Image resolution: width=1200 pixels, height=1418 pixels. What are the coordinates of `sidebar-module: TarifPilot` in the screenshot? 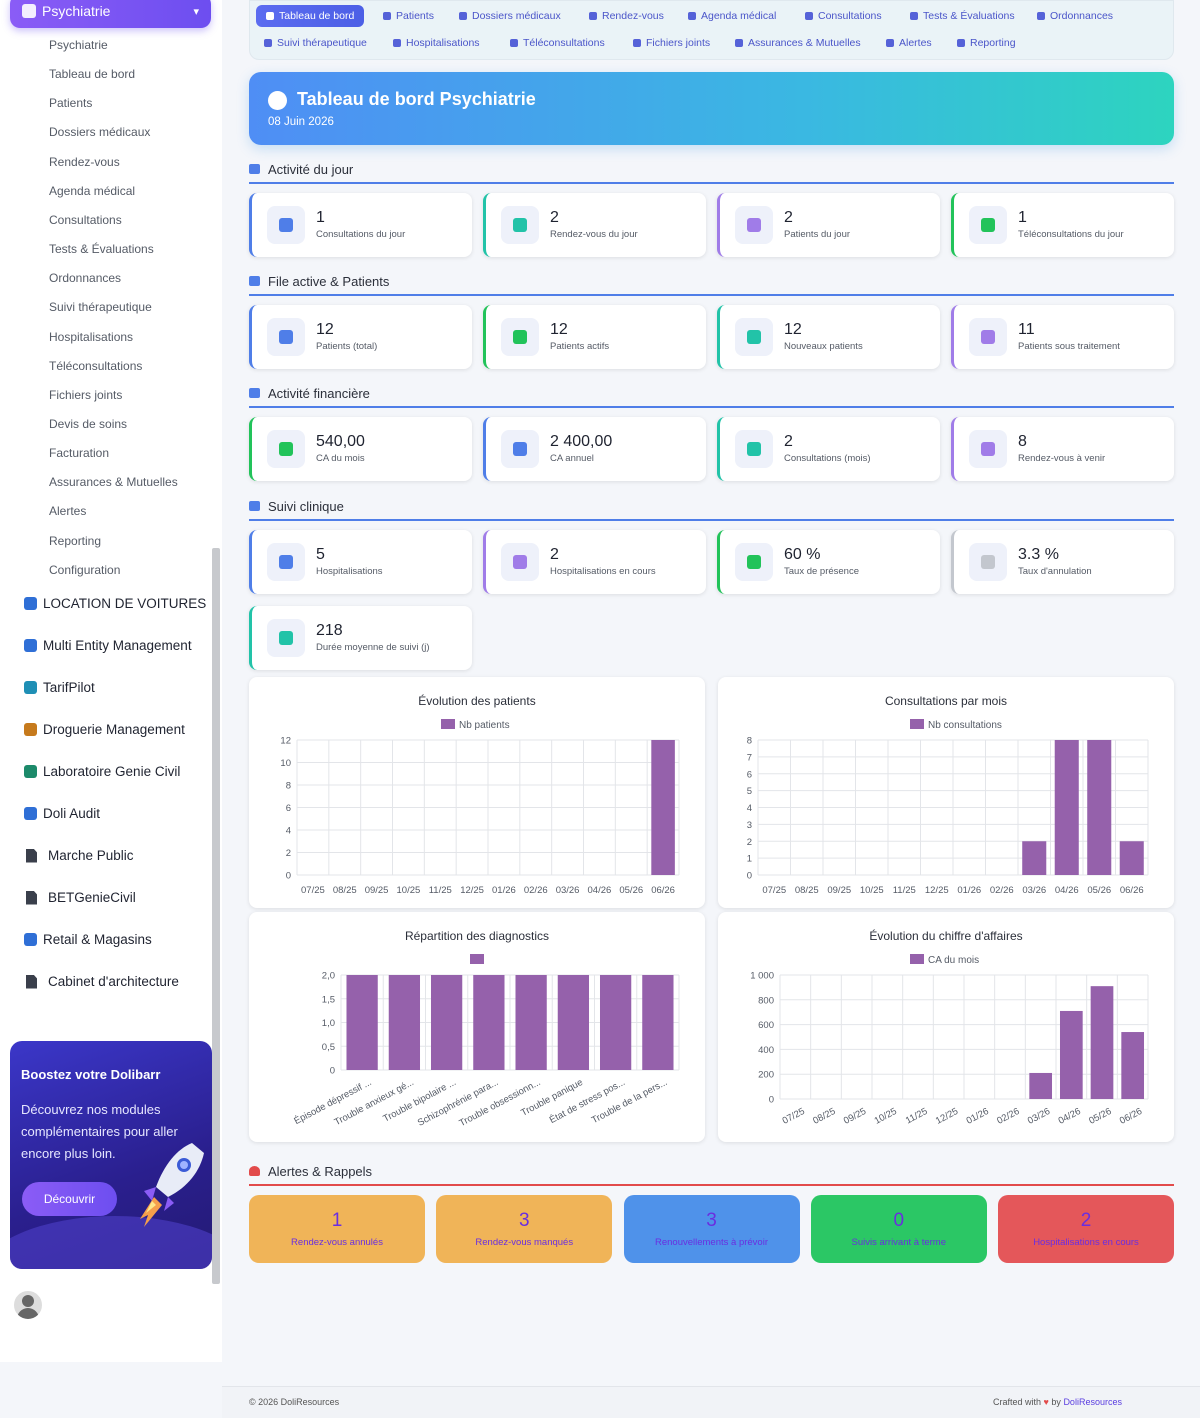 It's located at (59, 687).